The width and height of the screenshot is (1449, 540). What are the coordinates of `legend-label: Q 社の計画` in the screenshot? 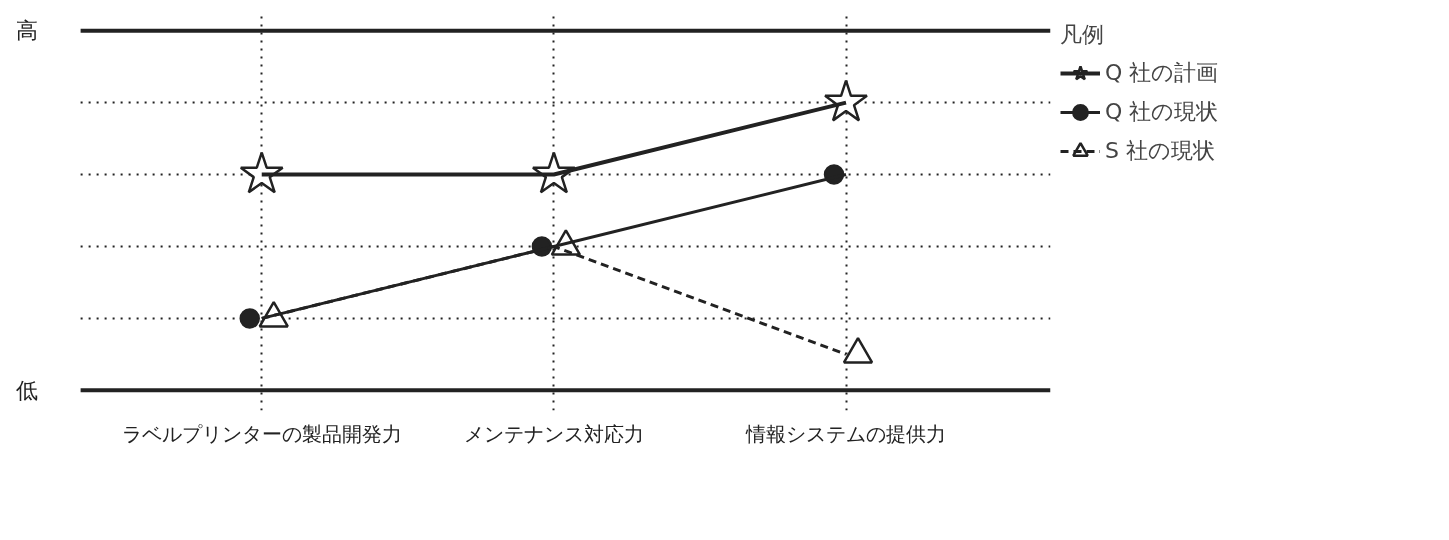 It's located at (1162, 73).